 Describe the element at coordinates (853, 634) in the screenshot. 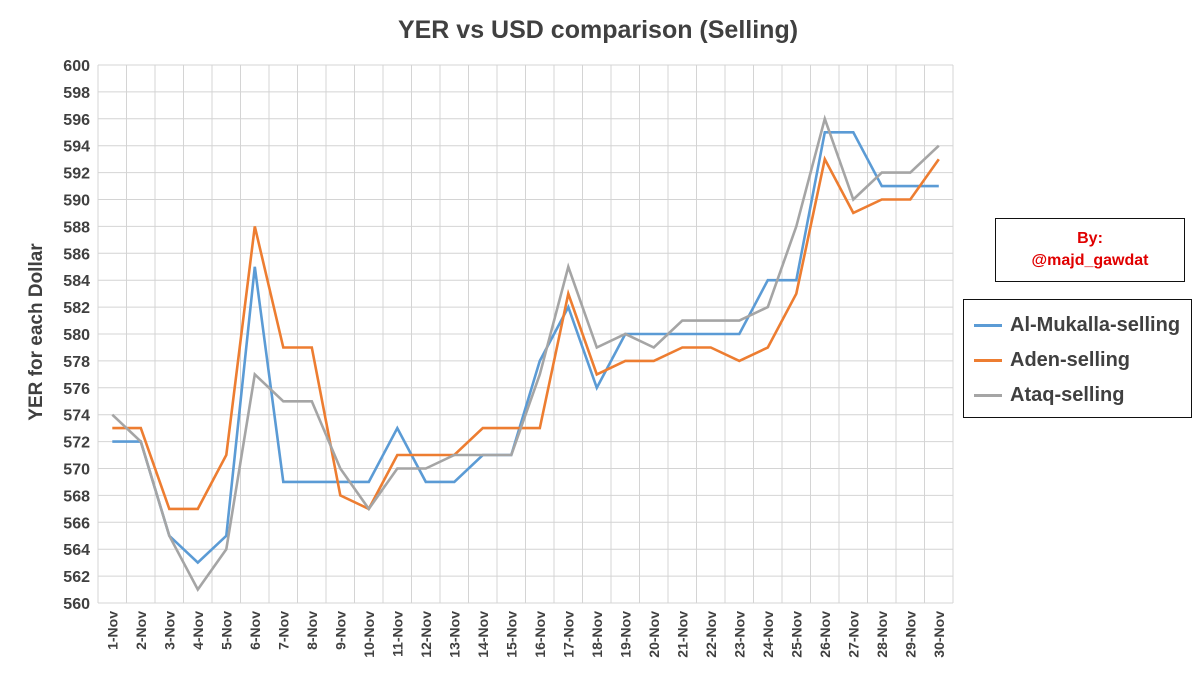

I see `x-tick-label: 27-Nov` at that location.